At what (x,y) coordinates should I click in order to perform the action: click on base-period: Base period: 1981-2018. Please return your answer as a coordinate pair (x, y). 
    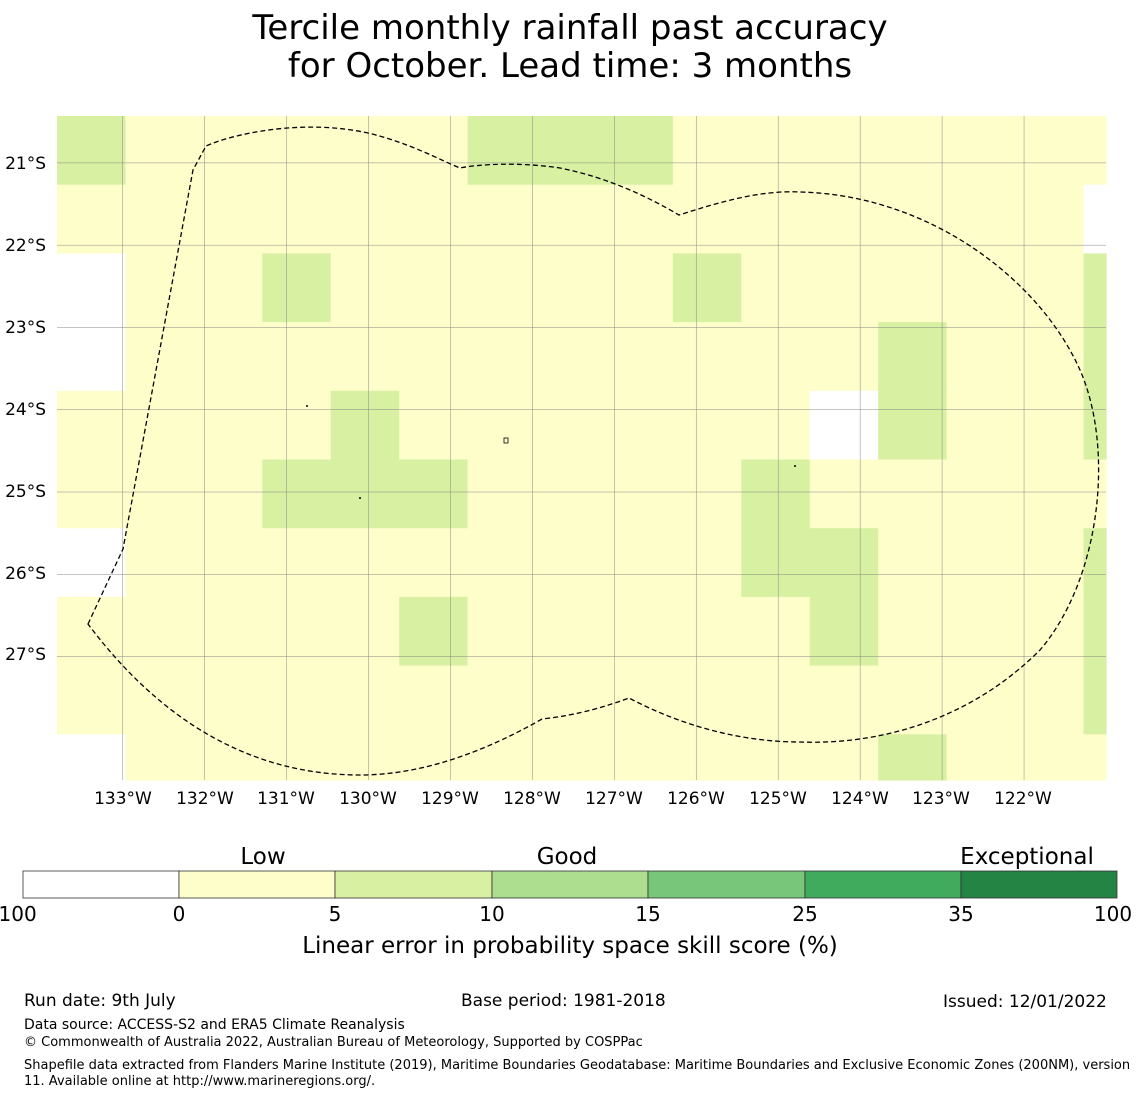
    Looking at the image, I should click on (563, 1001).